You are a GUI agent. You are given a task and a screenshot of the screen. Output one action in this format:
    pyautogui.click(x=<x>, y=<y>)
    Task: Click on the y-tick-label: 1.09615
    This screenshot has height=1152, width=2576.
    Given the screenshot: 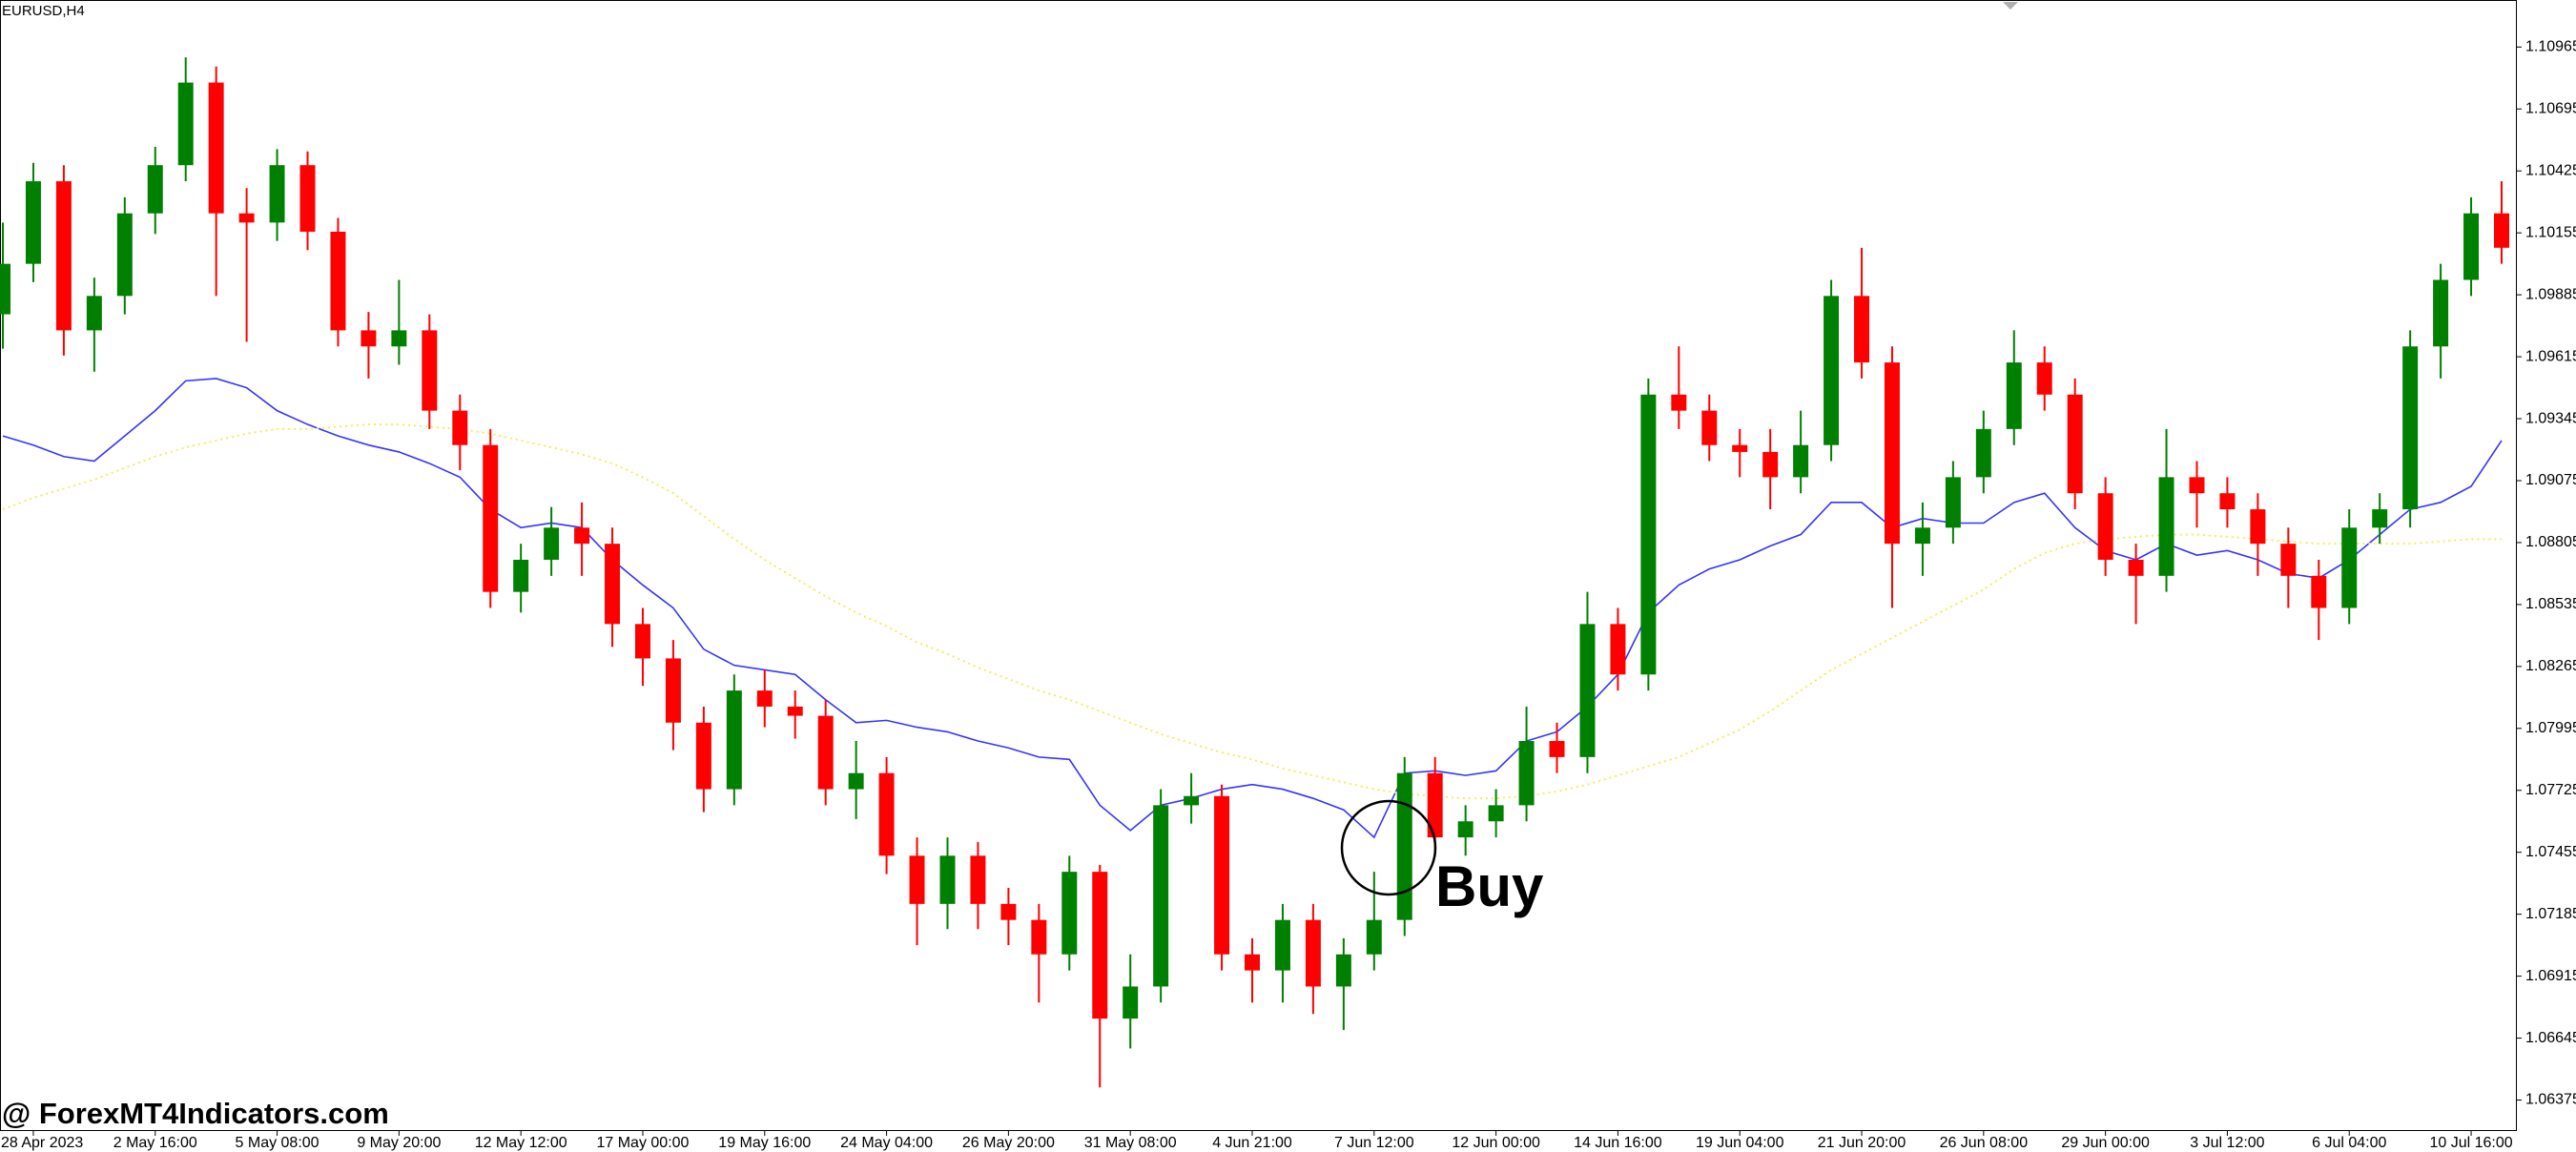 What is the action you would take?
    pyautogui.click(x=2550, y=356)
    